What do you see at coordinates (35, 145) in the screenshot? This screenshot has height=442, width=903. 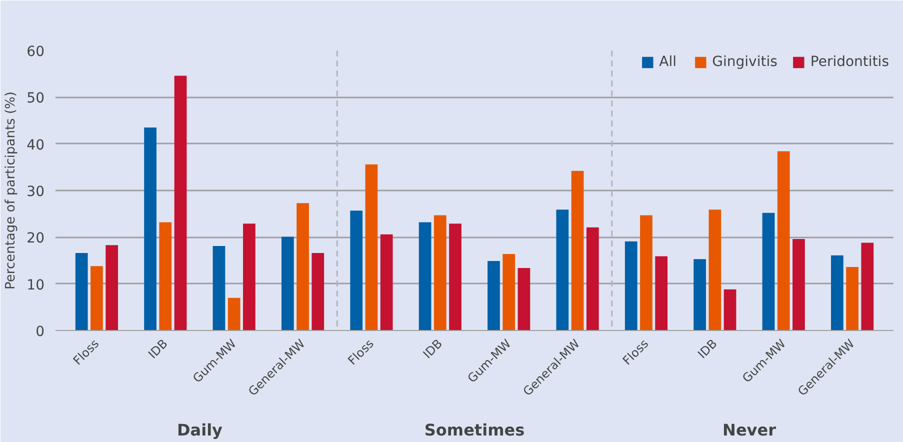 I see `y-tick-label: 40` at bounding box center [35, 145].